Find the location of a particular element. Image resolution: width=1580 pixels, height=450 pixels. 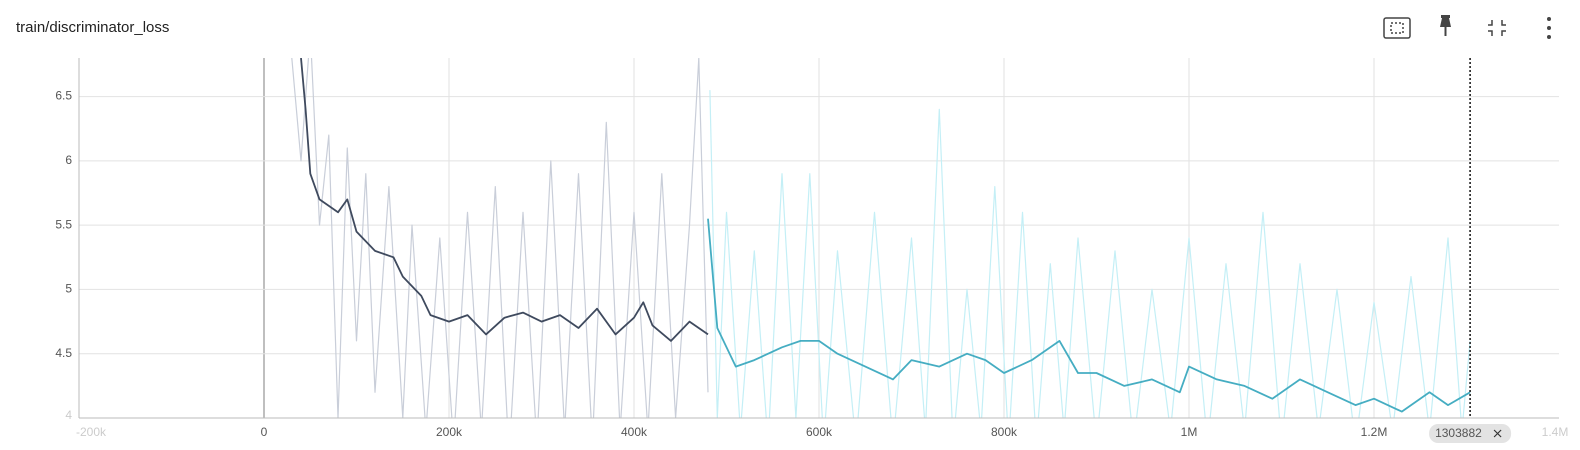

cursor: 1303882 is located at coordinates (1470, 250).